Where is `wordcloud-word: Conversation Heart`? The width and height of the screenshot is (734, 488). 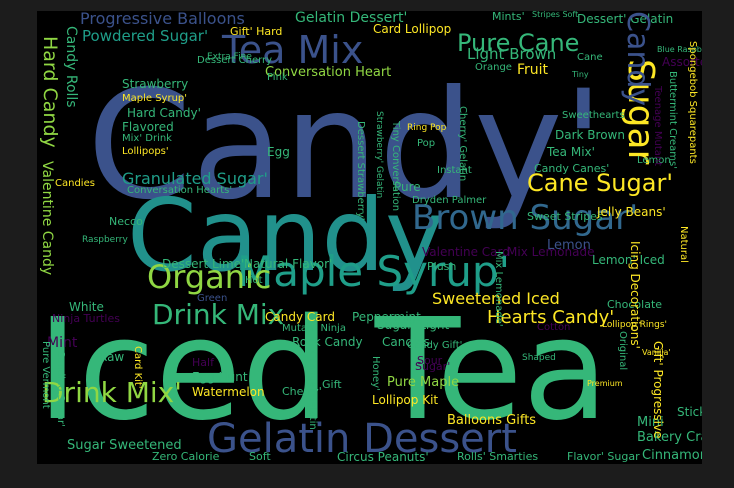
wordcloud-word: Conversation Heart is located at coordinates (328, 72).